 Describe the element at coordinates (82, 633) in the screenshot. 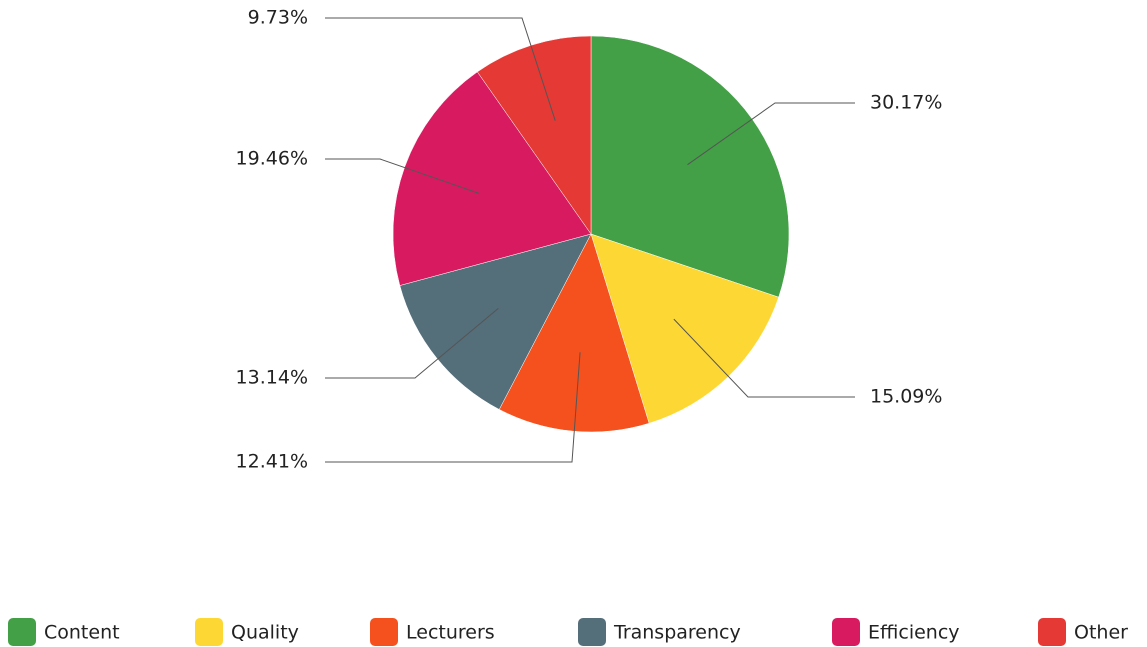

I see `legend-label: Content` at that location.